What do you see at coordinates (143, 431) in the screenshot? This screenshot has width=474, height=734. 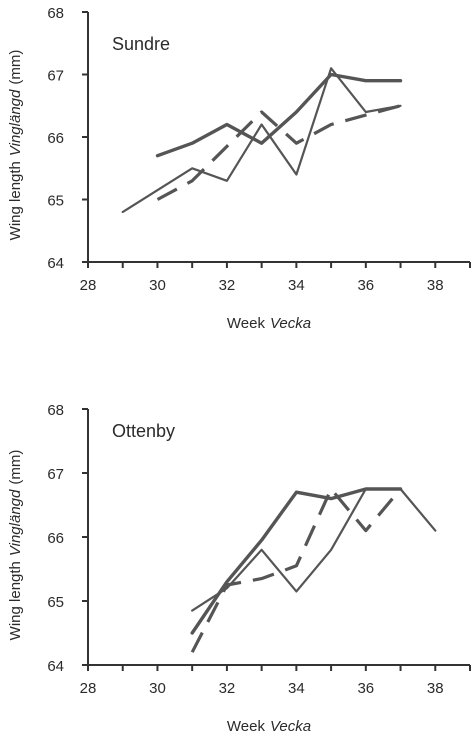 I see `panel-title: Ottenby` at bounding box center [143, 431].